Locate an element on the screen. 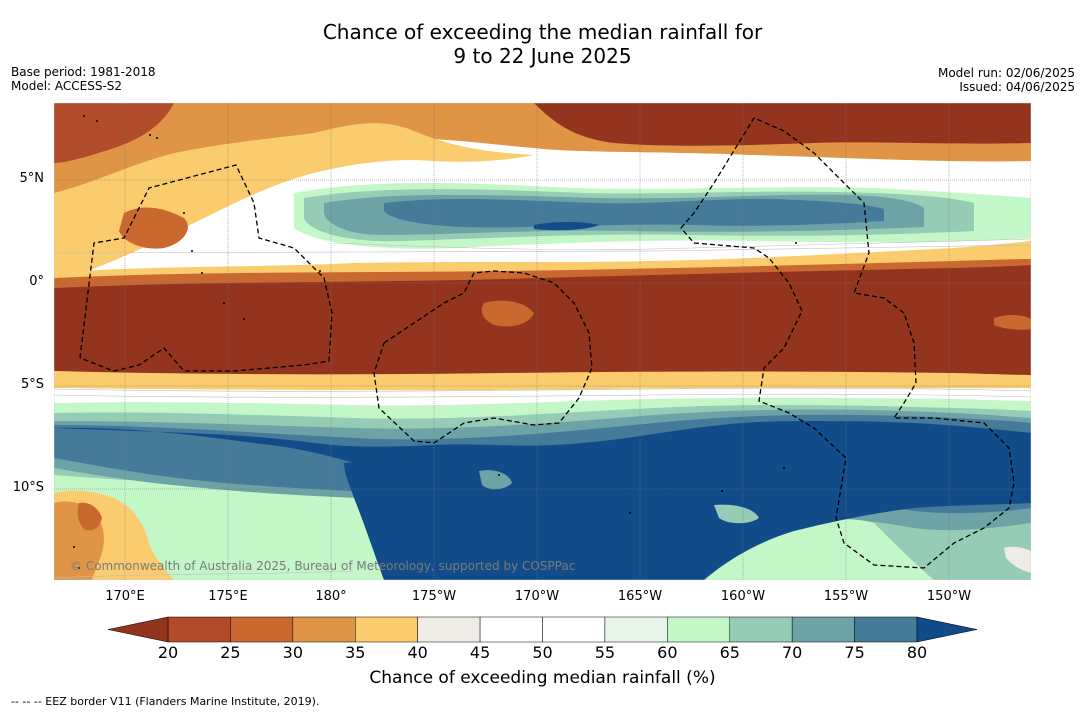  meta-right: Model run: 02/06/2025 Issued: 04/06/2025 is located at coordinates (1006, 80).